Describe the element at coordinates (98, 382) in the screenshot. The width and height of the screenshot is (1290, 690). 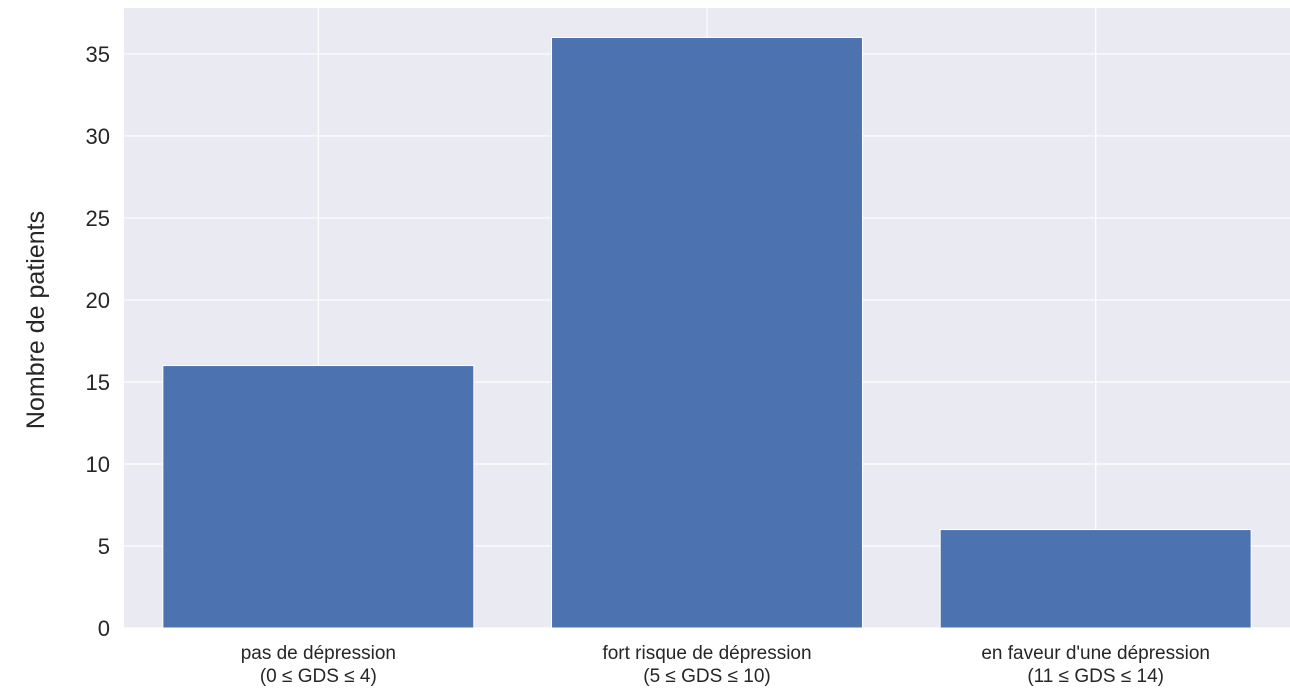
I see `y-tick-label: 15` at that location.